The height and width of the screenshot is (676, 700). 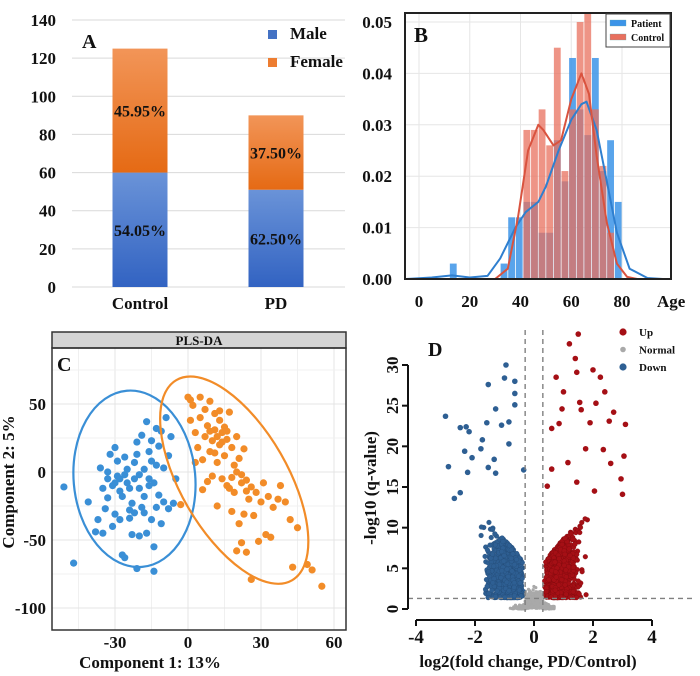 What do you see at coordinates (610, 209) in the screenshot?
I see `histogram-bar-patient` at bounding box center [610, 209].